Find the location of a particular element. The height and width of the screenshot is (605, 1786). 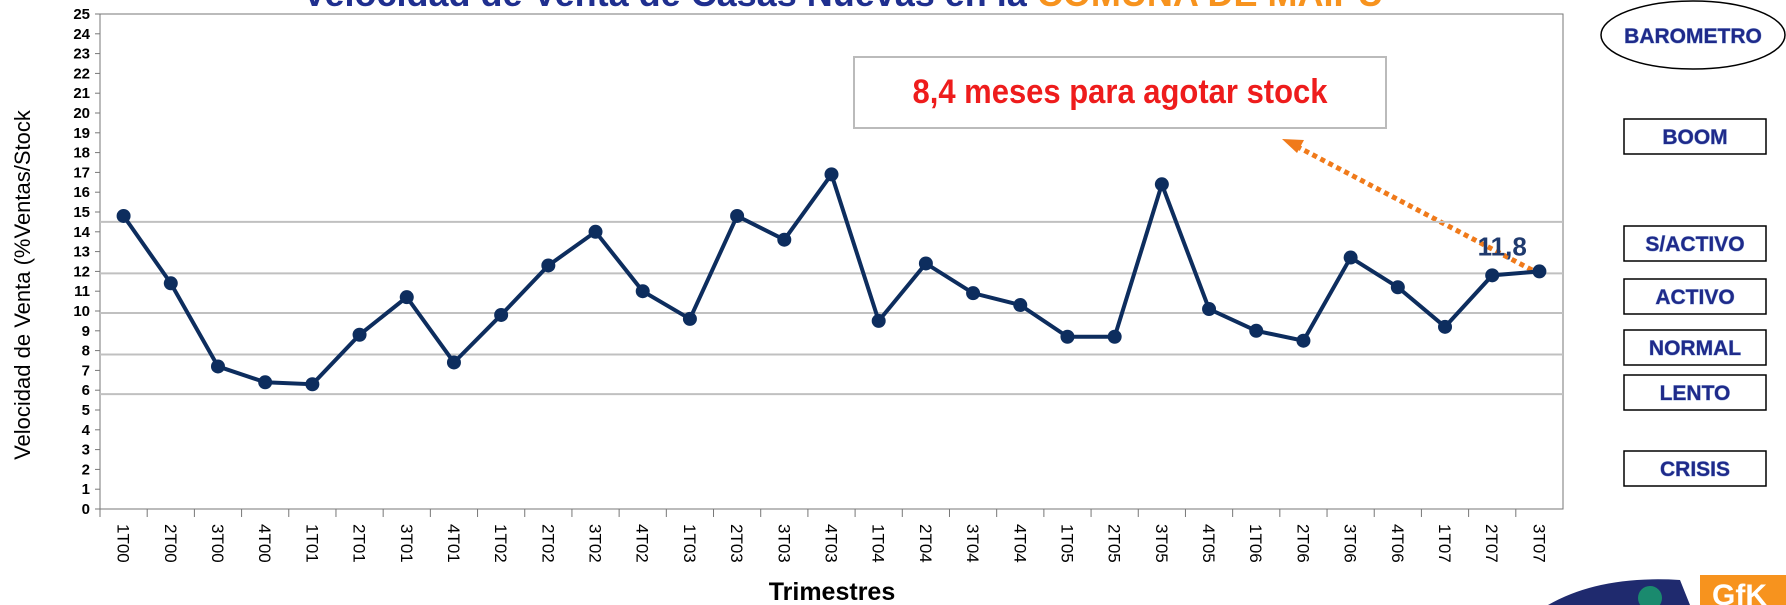

x-tick-label: 4T03 is located at coordinates (831, 543).